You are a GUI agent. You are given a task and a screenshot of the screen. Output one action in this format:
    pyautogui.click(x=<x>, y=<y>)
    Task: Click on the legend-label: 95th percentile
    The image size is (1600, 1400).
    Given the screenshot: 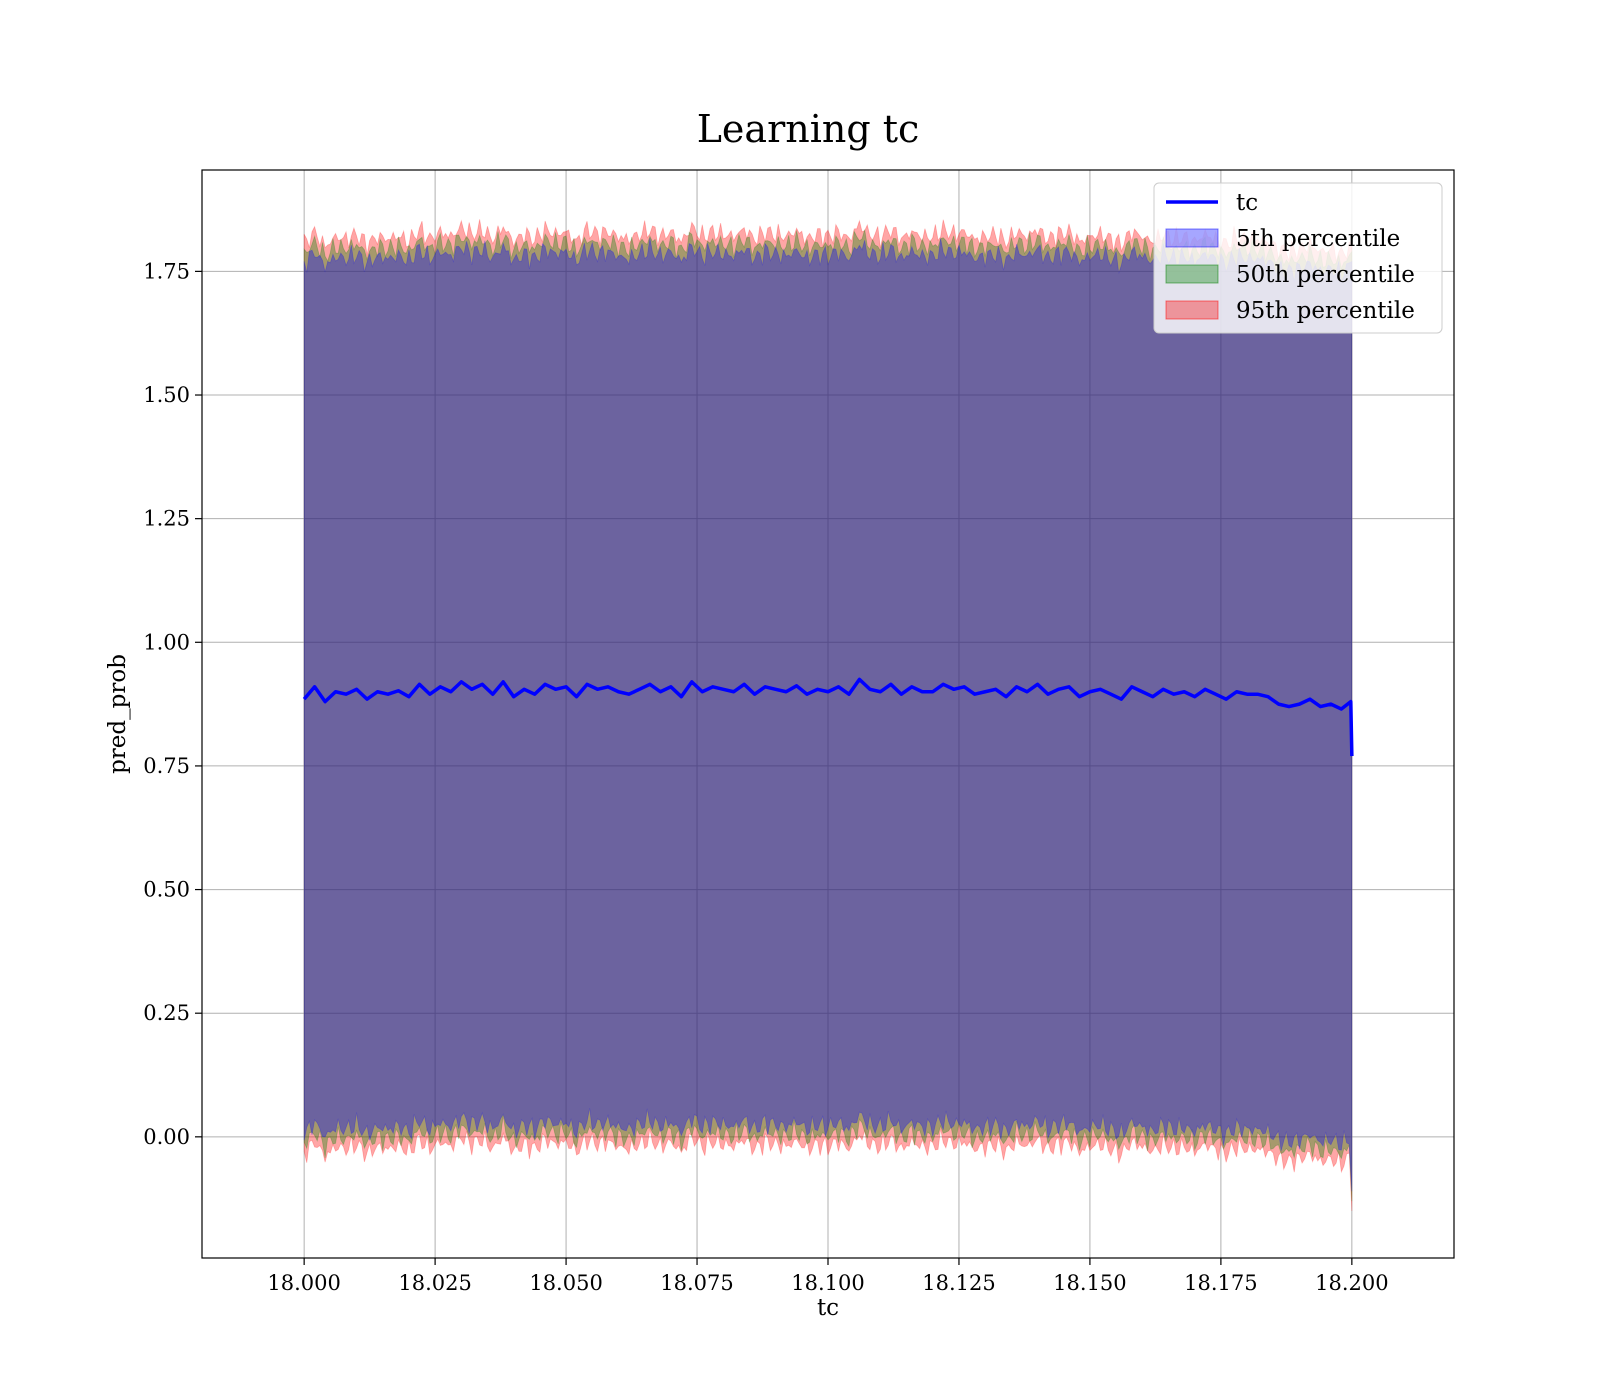 What is the action you would take?
    pyautogui.click(x=1325, y=311)
    